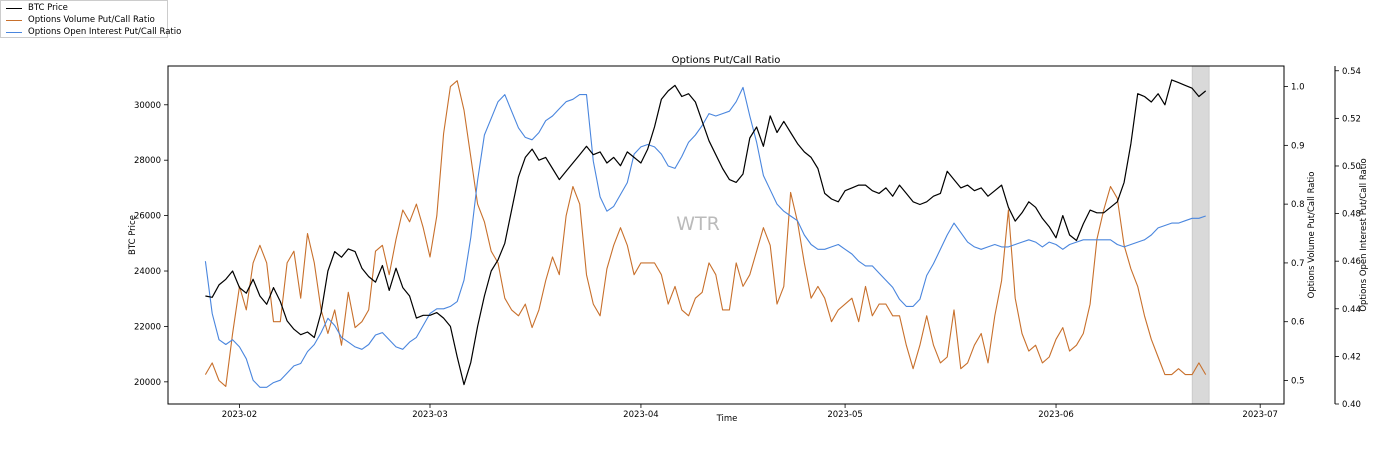 The width and height of the screenshot is (1400, 452). Describe the element at coordinates (430, 415) in the screenshot. I see `x-tick-label: 2023-03` at that location.